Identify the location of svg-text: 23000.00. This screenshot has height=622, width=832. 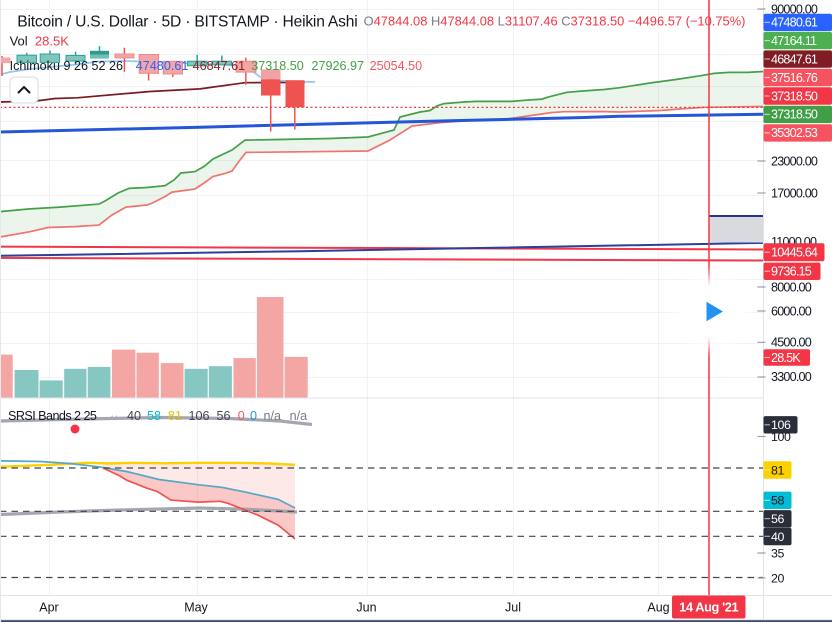
(794, 161).